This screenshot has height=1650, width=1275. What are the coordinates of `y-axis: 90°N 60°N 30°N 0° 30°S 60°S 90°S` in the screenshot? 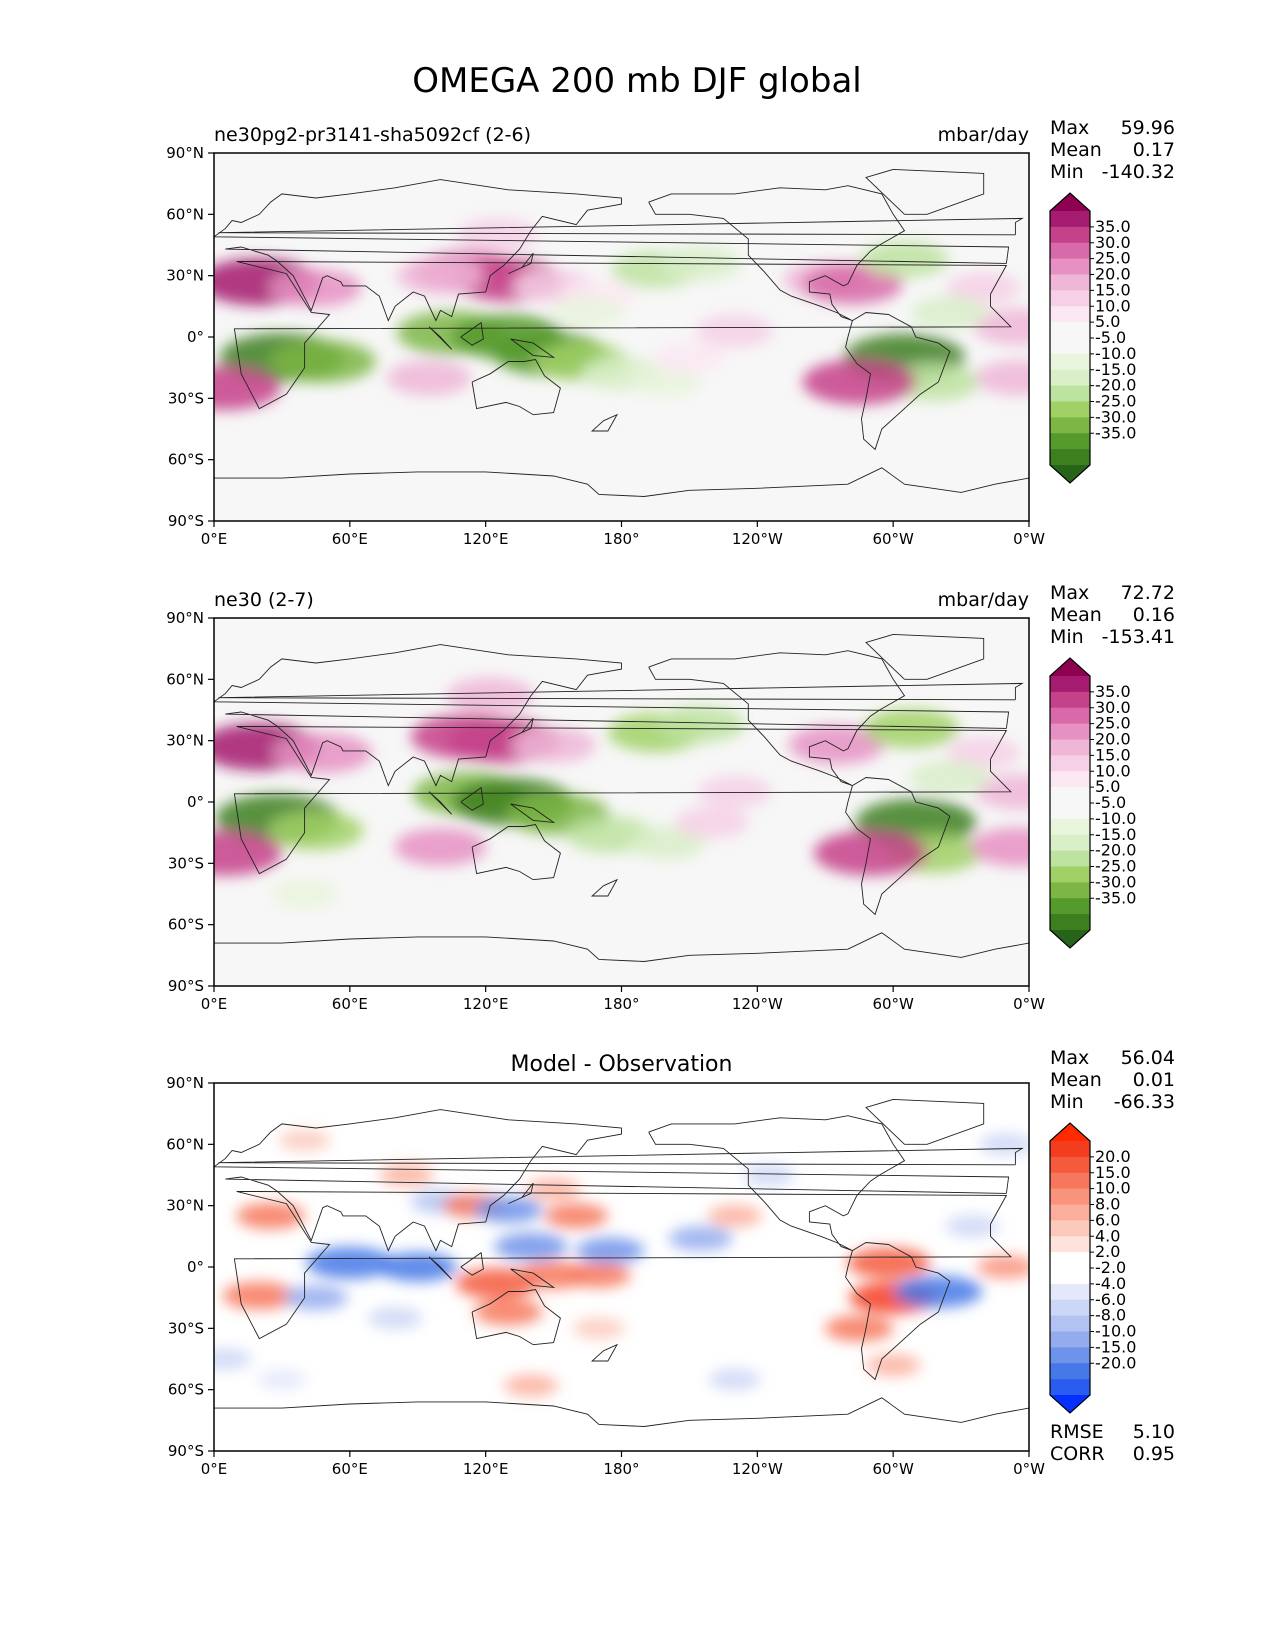 It's located at (190, 1267).